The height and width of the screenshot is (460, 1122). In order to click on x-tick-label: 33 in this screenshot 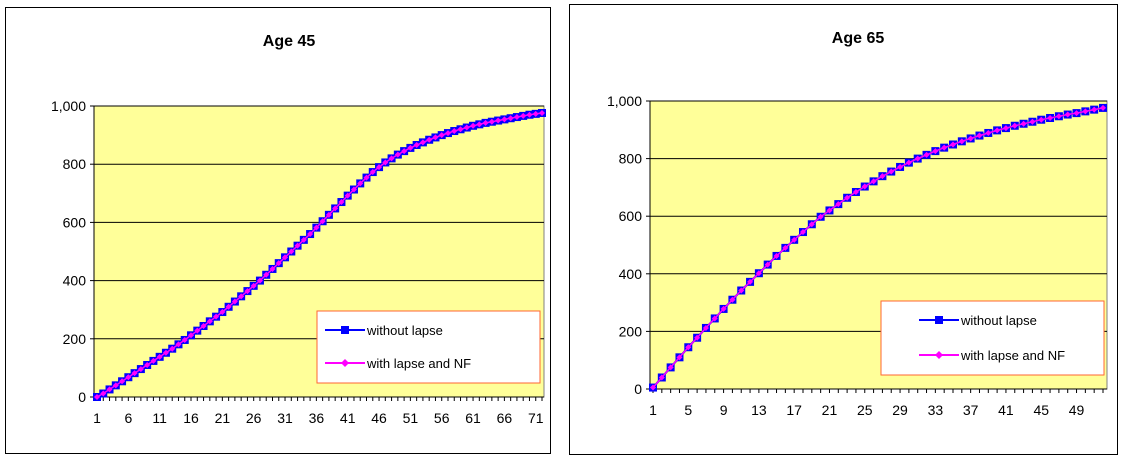, I will do `click(936, 410)`.